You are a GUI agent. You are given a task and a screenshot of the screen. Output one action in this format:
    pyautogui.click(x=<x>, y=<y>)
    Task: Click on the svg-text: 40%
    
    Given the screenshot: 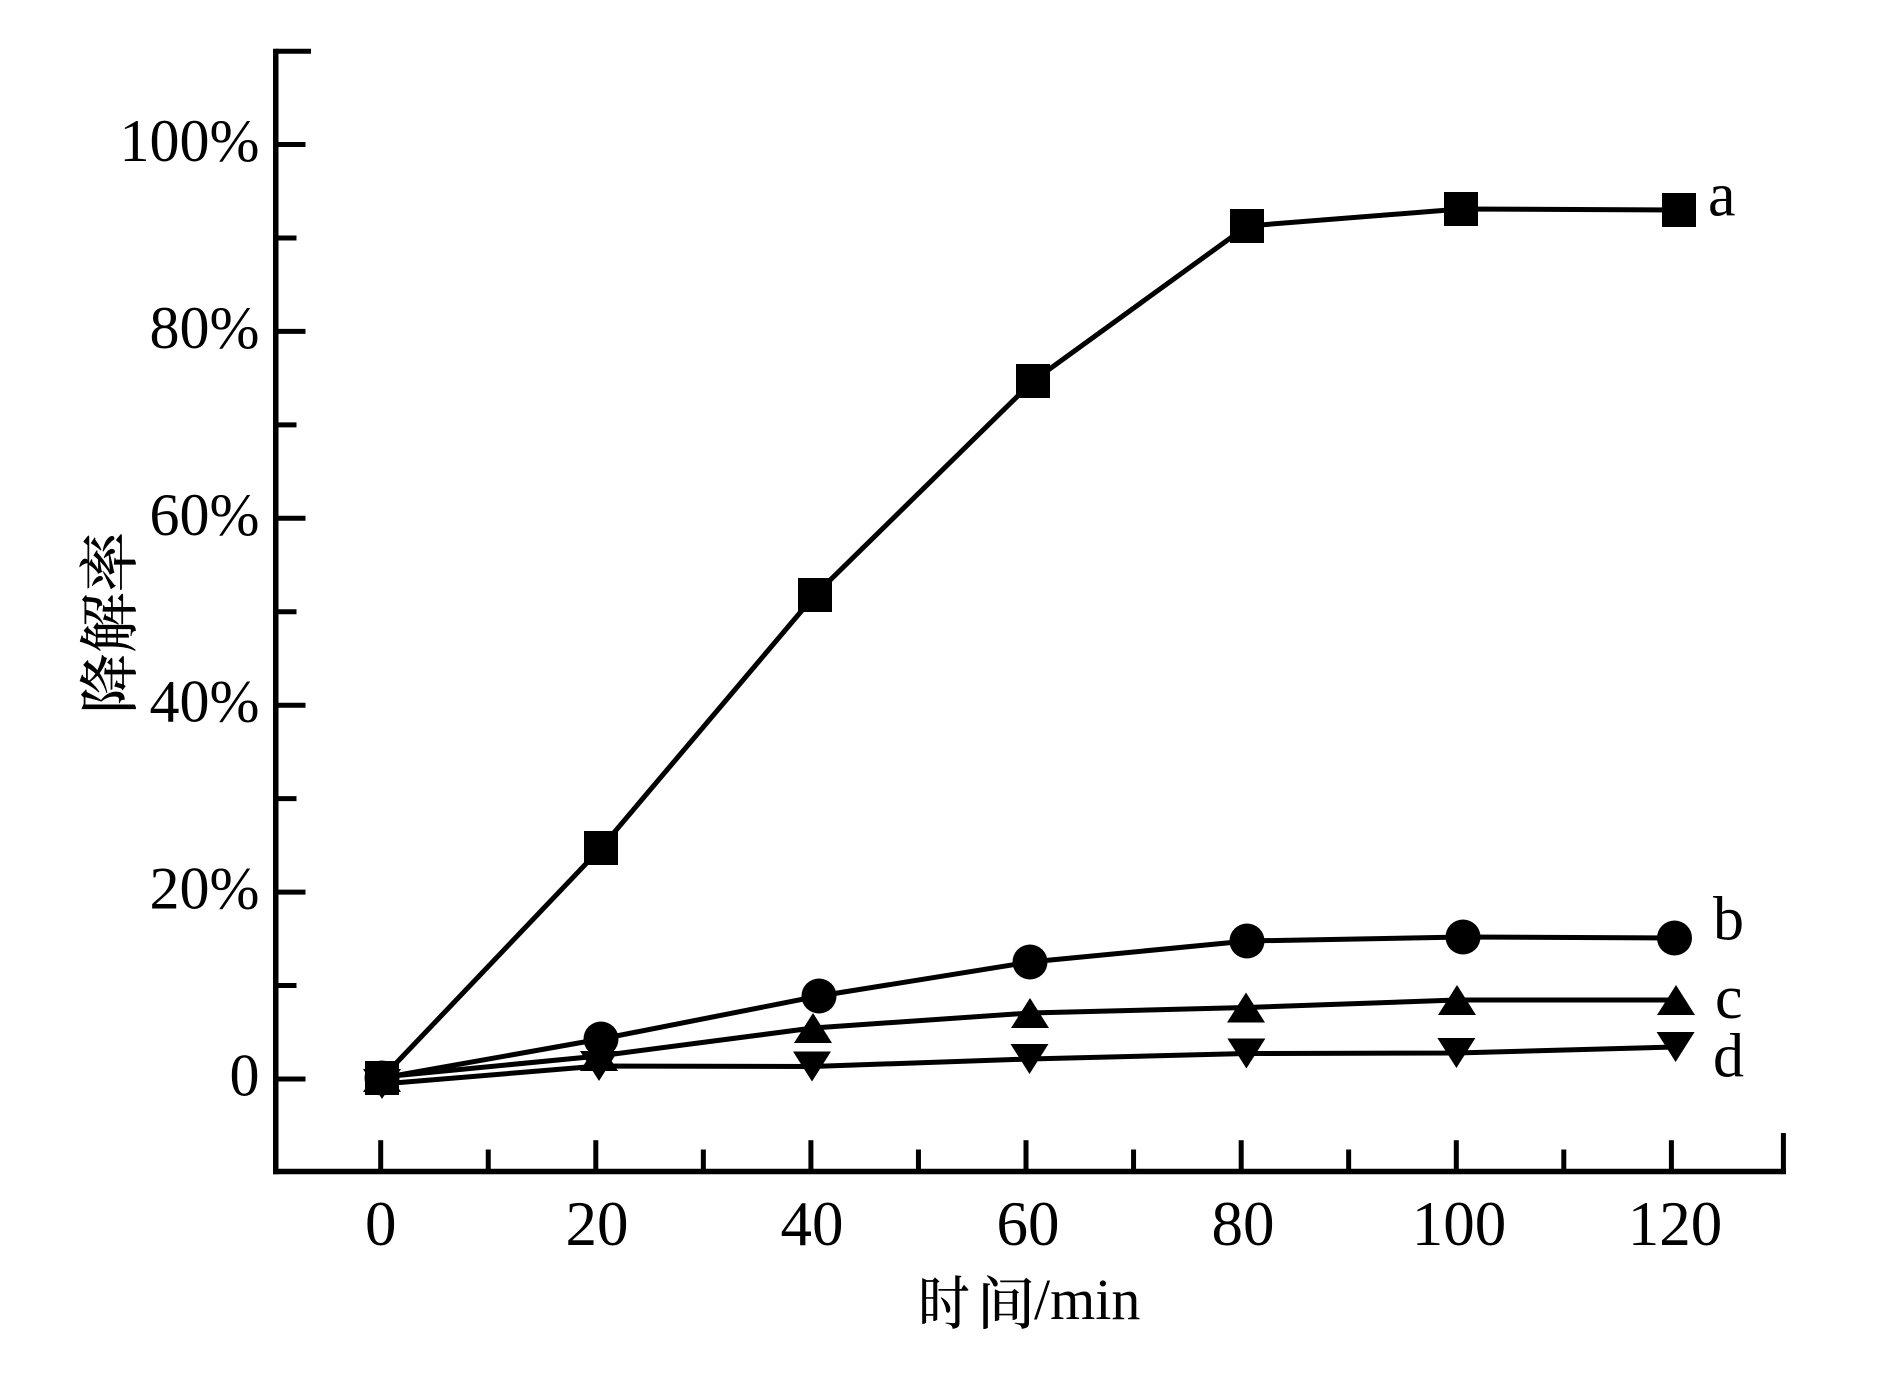 What is the action you would take?
    pyautogui.click(x=205, y=702)
    